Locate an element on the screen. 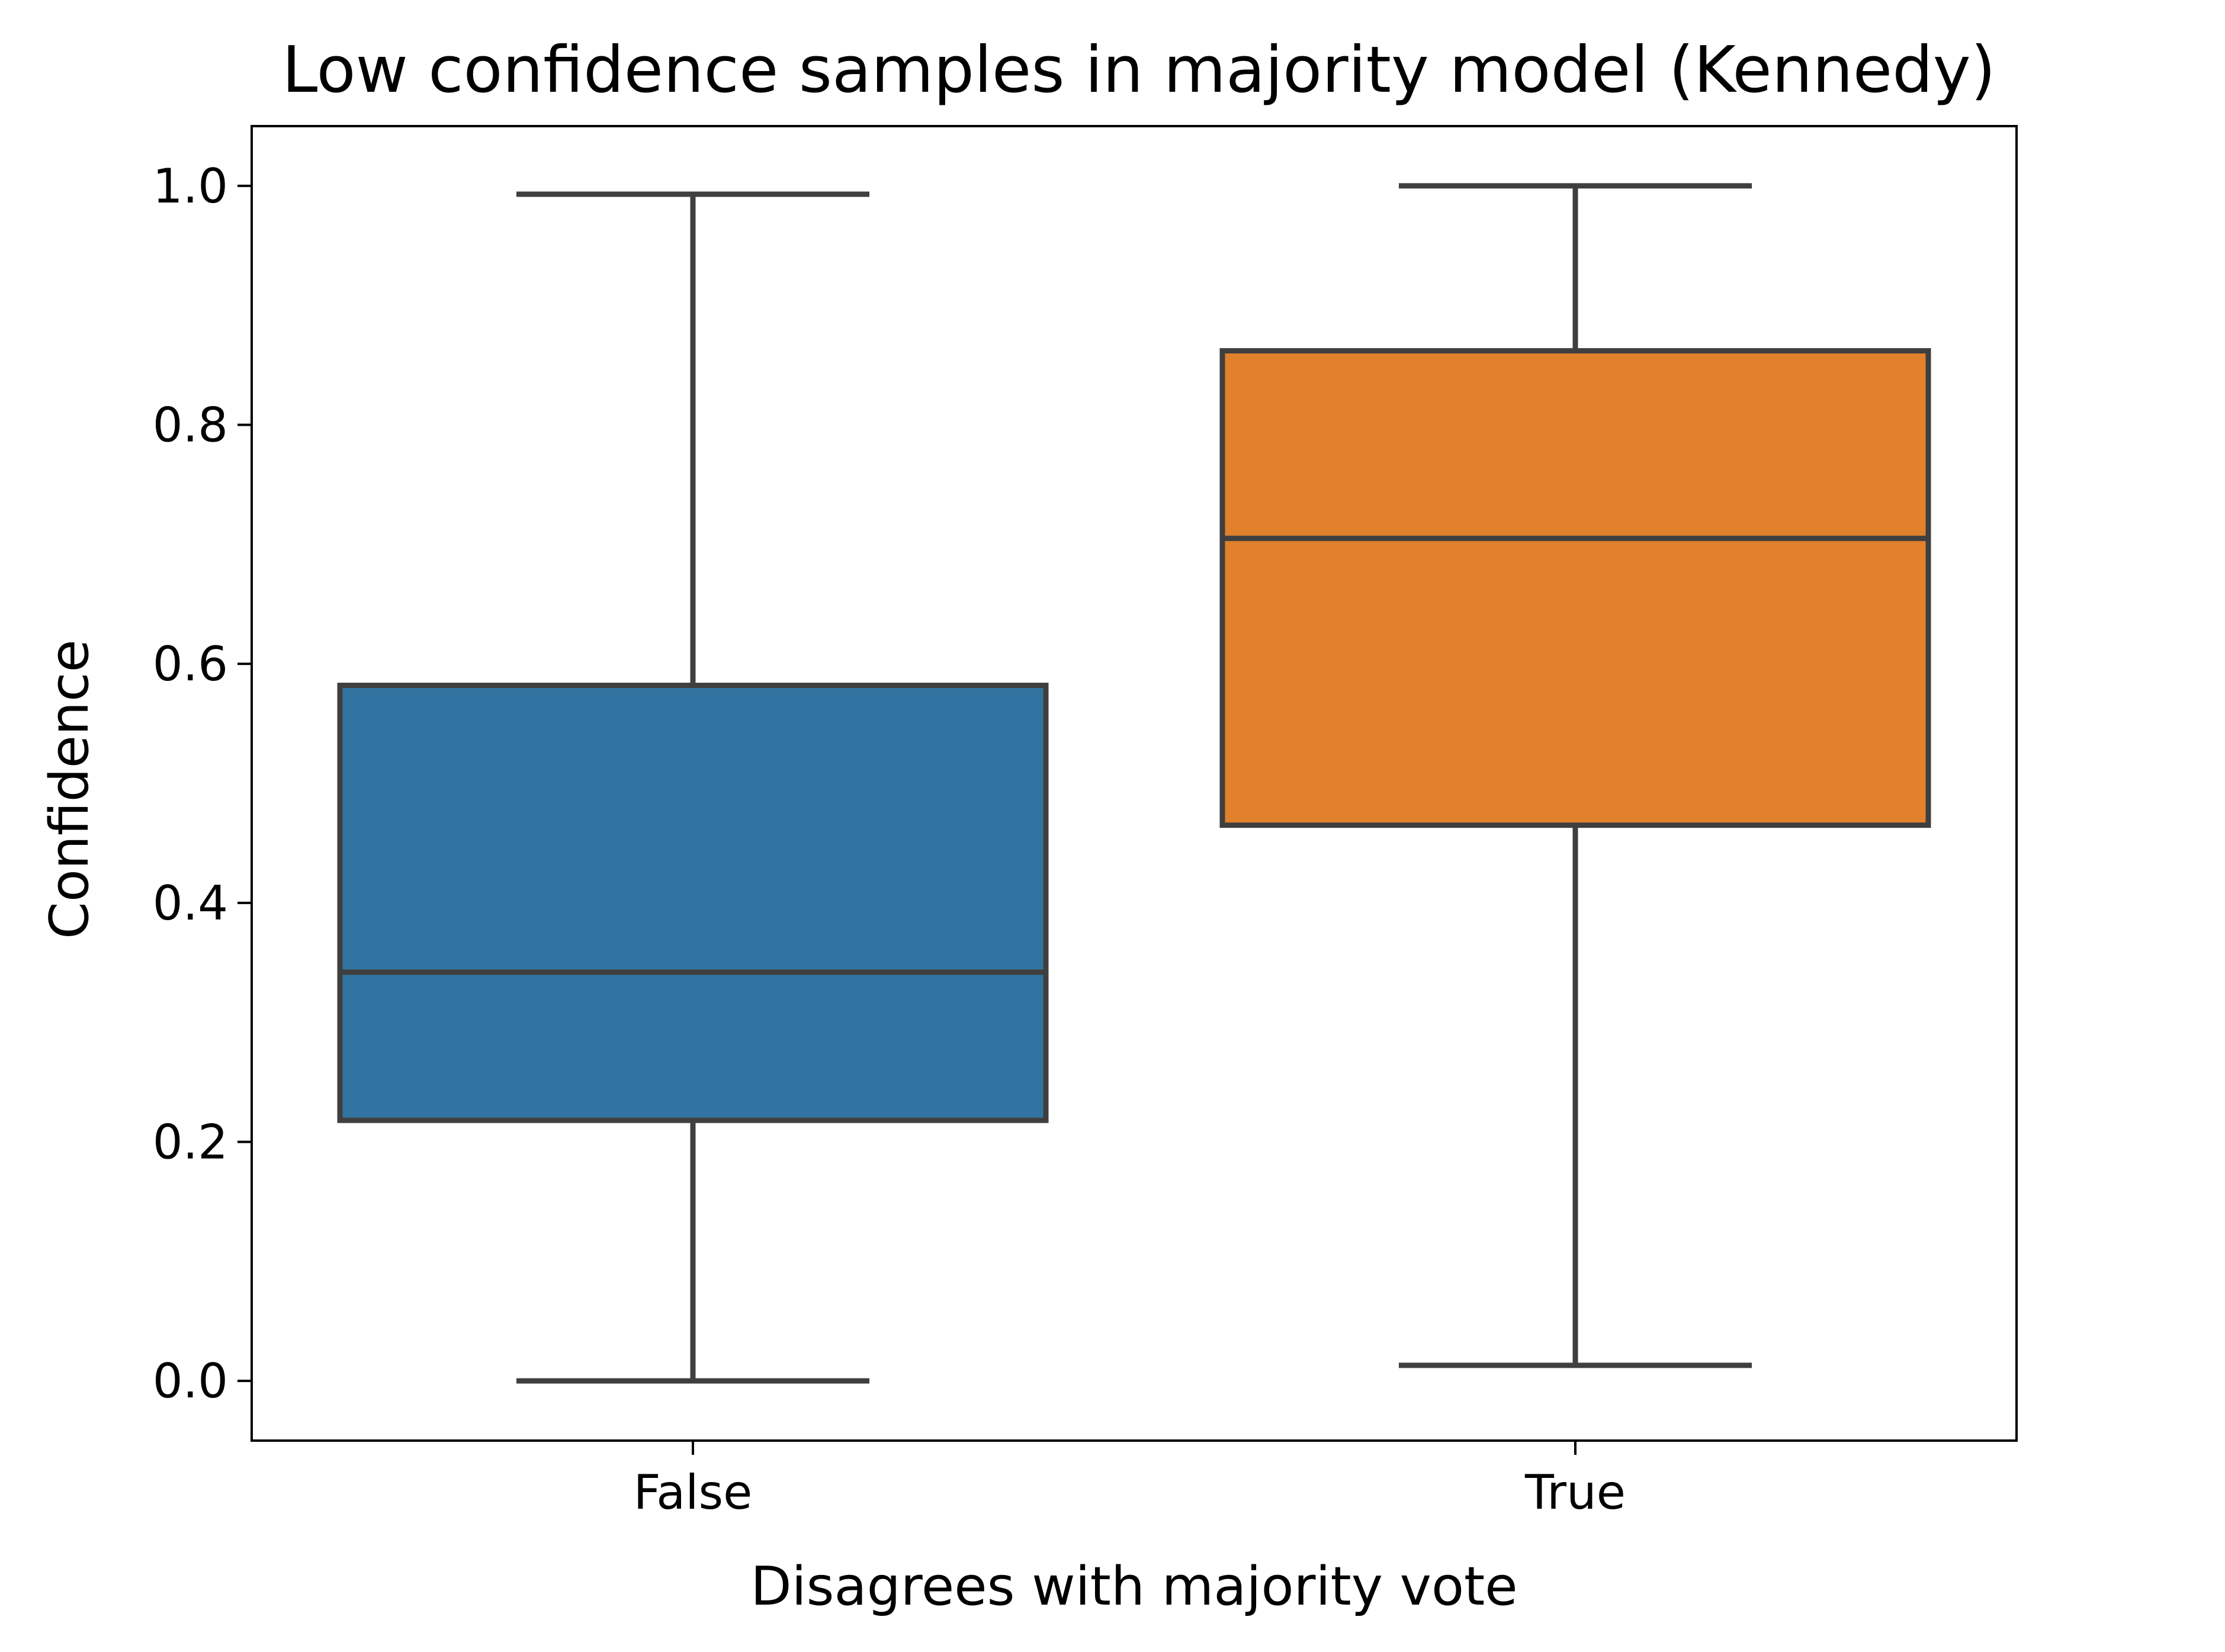  x-axis-label: Disagrees with majority vote is located at coordinates (1133, 1586).